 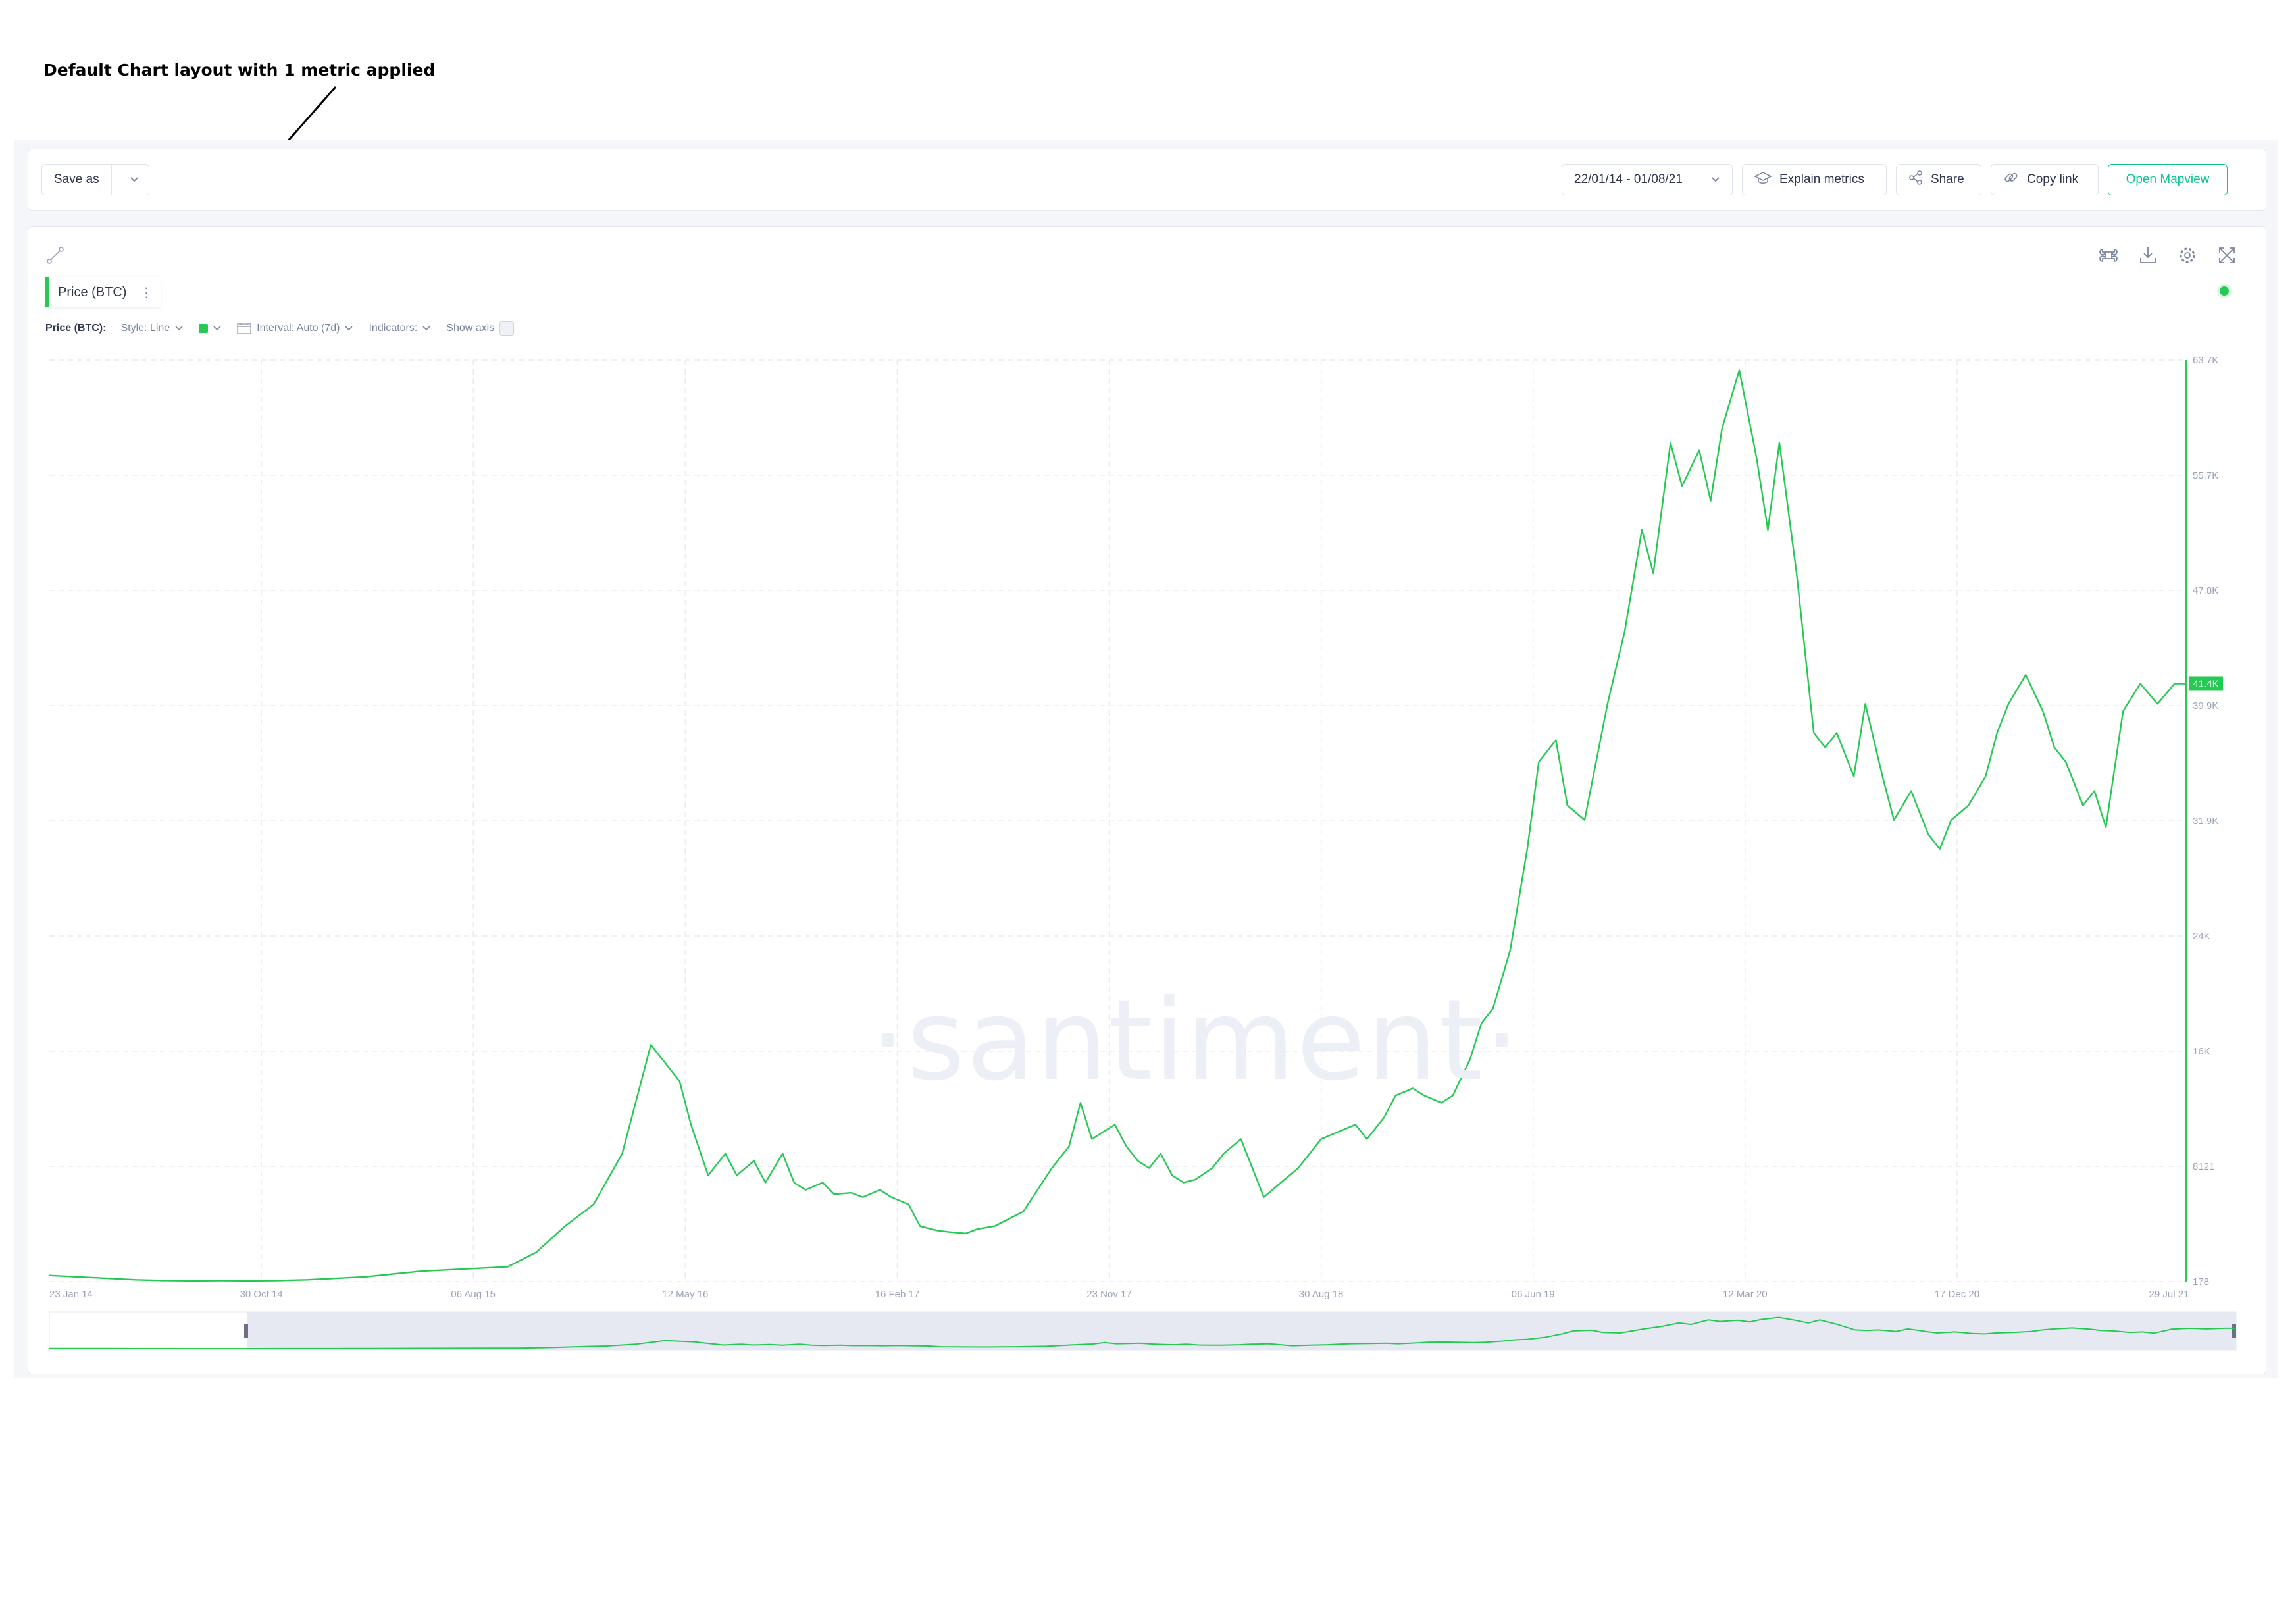 What do you see at coordinates (1629, 179) in the screenshot?
I see `date-range-label: 22/01/14 - 01/08/21` at bounding box center [1629, 179].